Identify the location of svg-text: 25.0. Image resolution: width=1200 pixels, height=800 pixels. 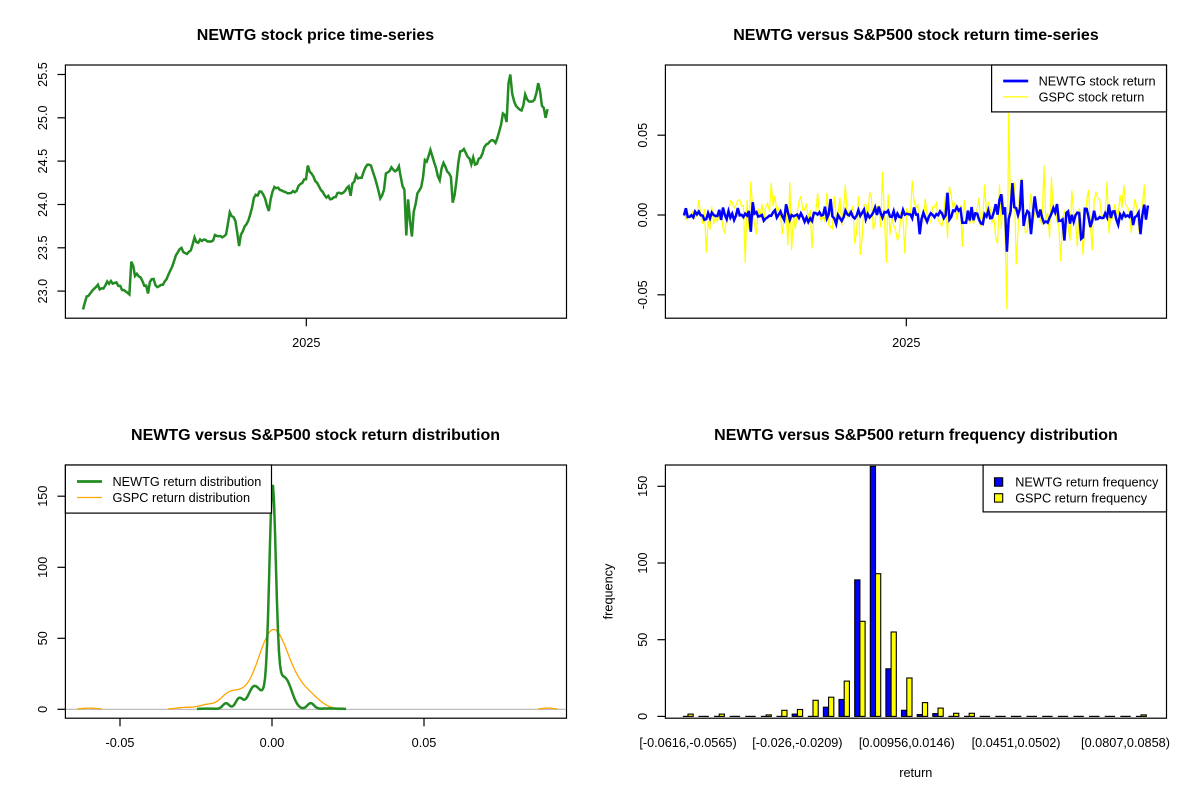
(43, 117).